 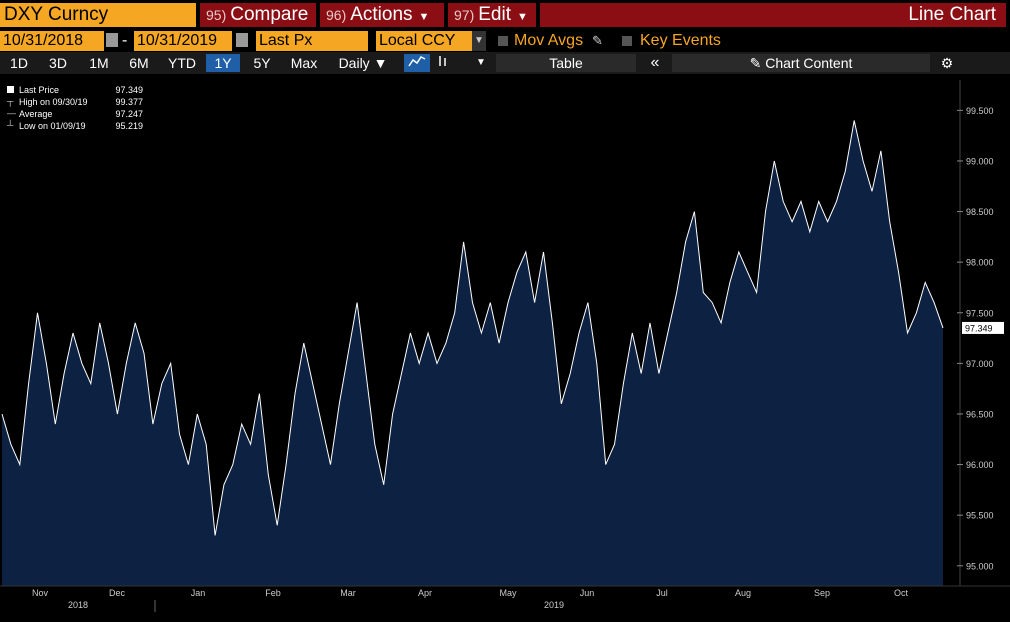 What do you see at coordinates (980, 364) in the screenshot?
I see `y-tick-label: 97.000` at bounding box center [980, 364].